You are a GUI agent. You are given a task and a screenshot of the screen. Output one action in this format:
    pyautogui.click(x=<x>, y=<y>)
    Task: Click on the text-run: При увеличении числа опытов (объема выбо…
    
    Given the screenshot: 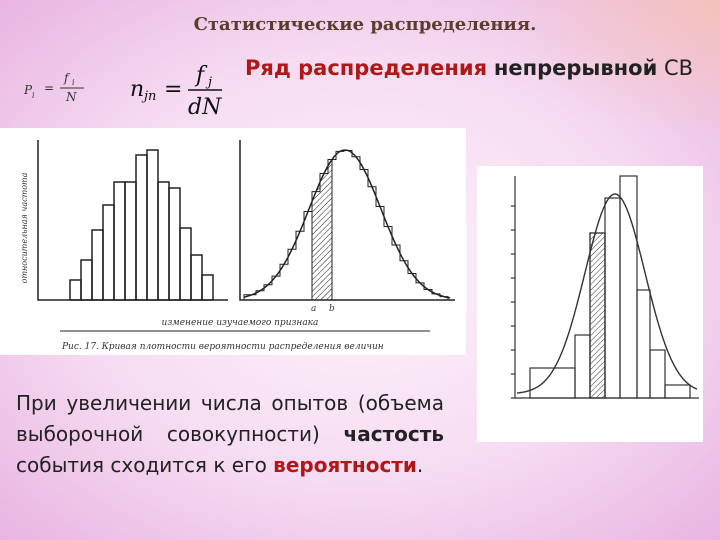 What is the action you would take?
    pyautogui.click(x=230, y=418)
    